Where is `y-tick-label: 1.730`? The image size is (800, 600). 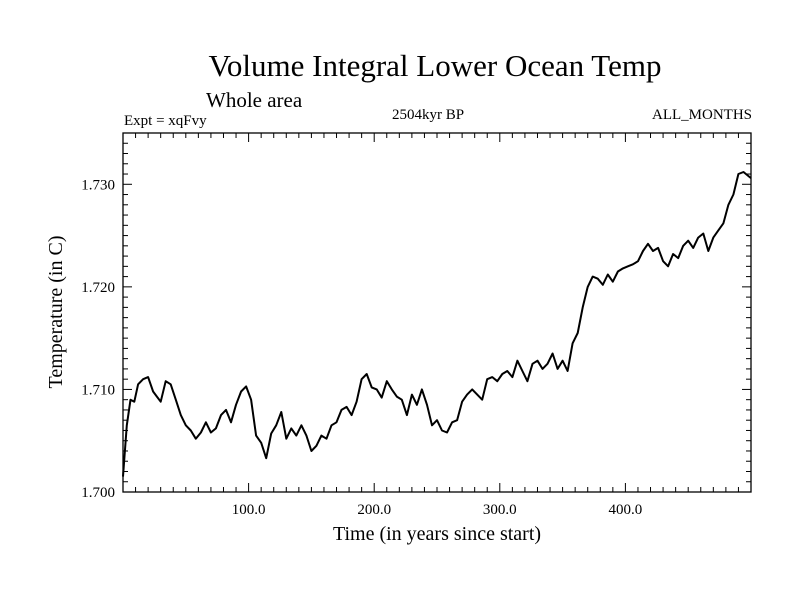
y-tick-label: 1.730 is located at coordinates (98, 185).